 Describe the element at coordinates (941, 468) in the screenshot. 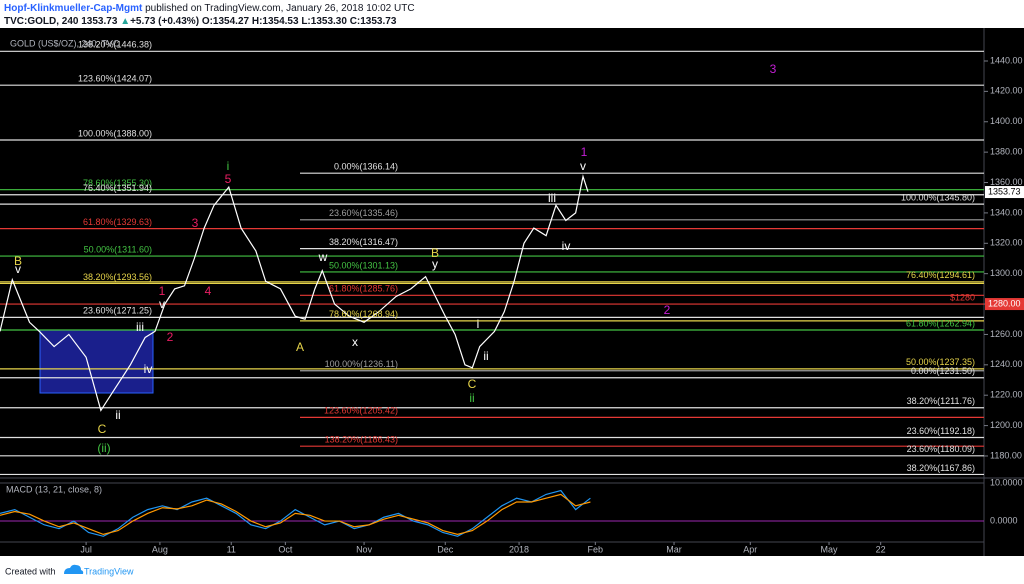

I see `fib-label: 38.20%(1167.86)` at that location.